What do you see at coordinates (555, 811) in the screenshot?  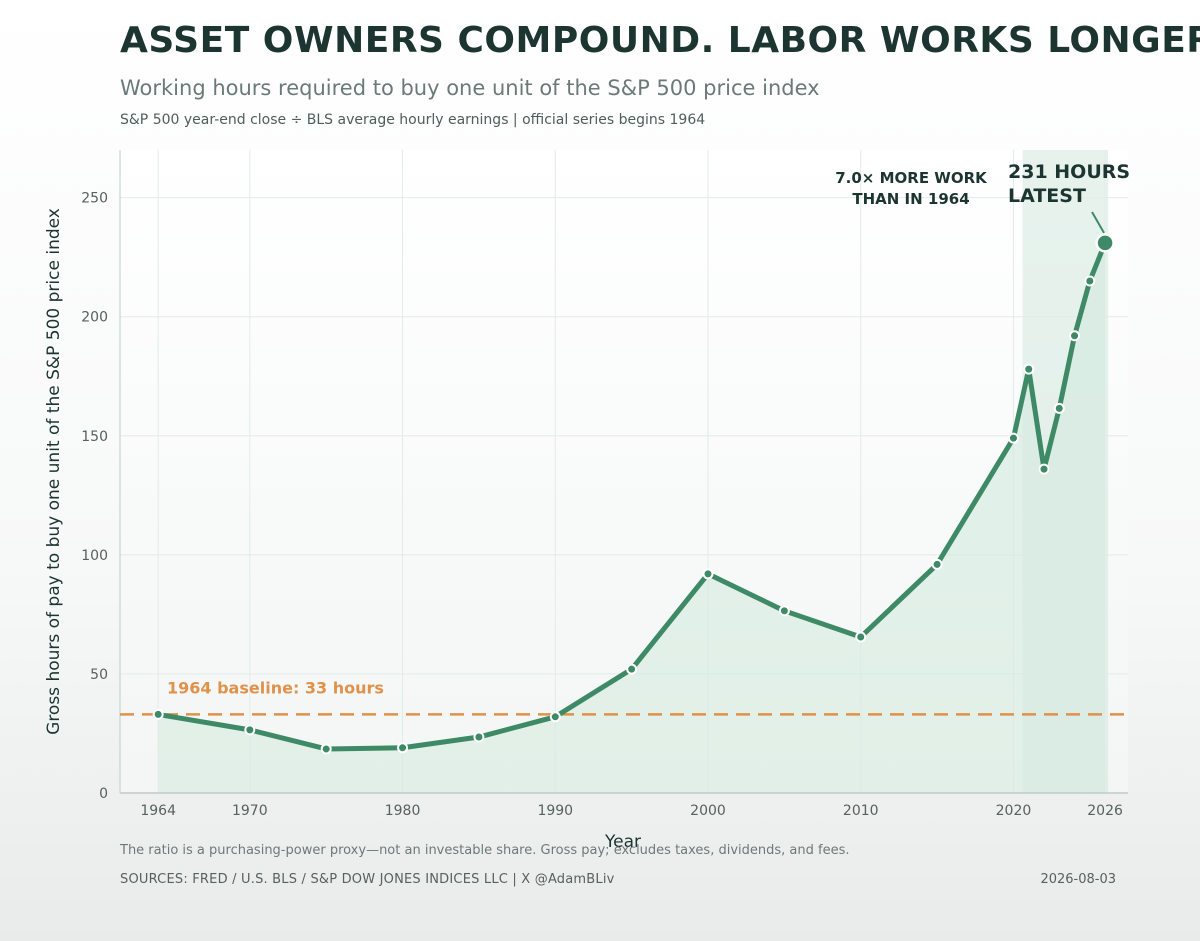 I see `x-tick-label: 1990` at bounding box center [555, 811].